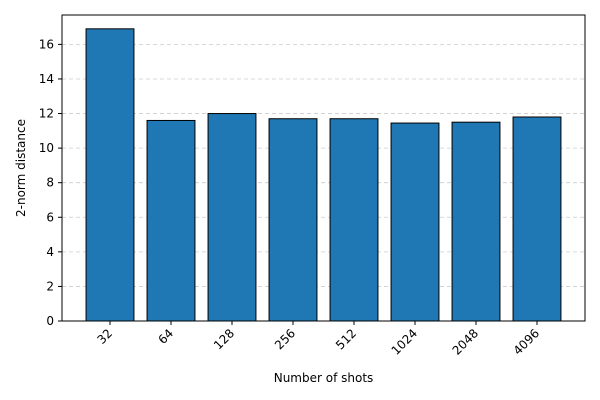  Describe the element at coordinates (224, 339) in the screenshot. I see `x-tick-label: 128` at that location.